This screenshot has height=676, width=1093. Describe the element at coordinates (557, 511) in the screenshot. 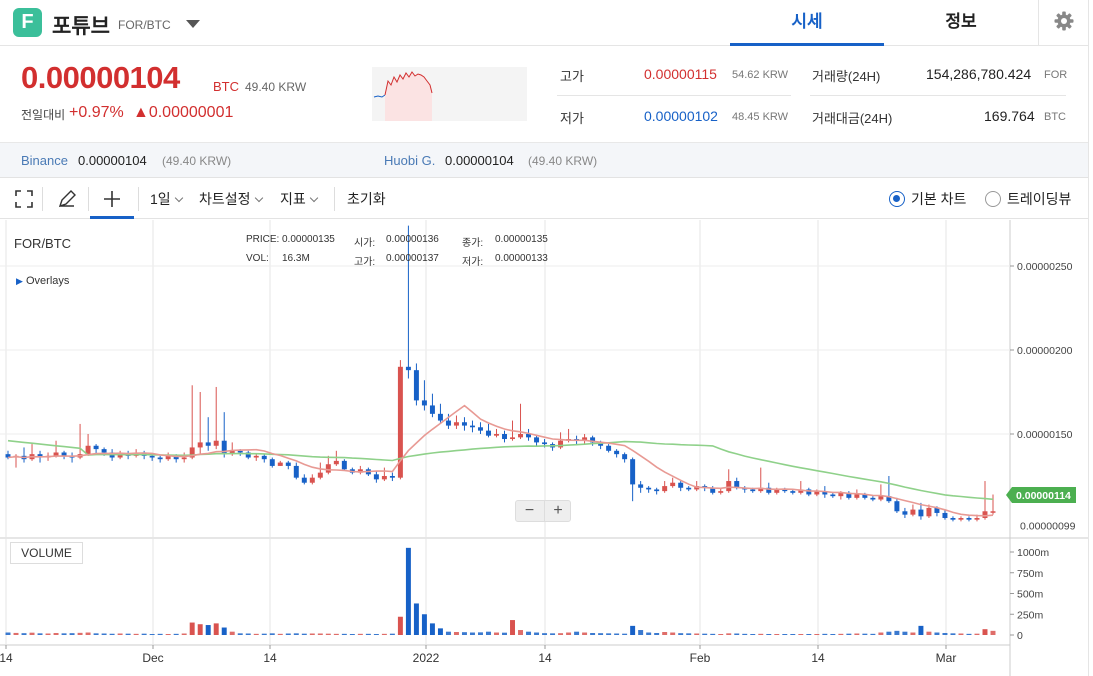

I see `zoom-in-button: +` at that location.